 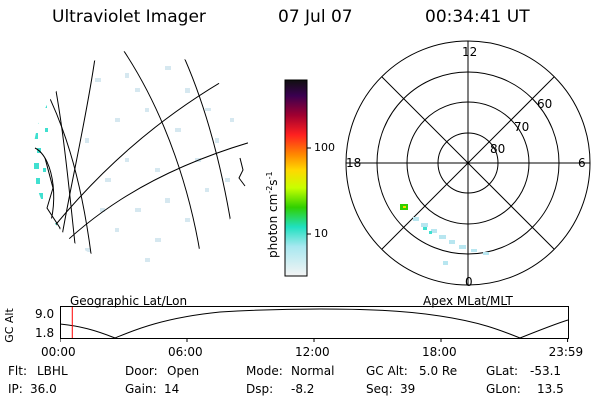 I want to click on glon-value: 13.5, so click(x=550, y=389).